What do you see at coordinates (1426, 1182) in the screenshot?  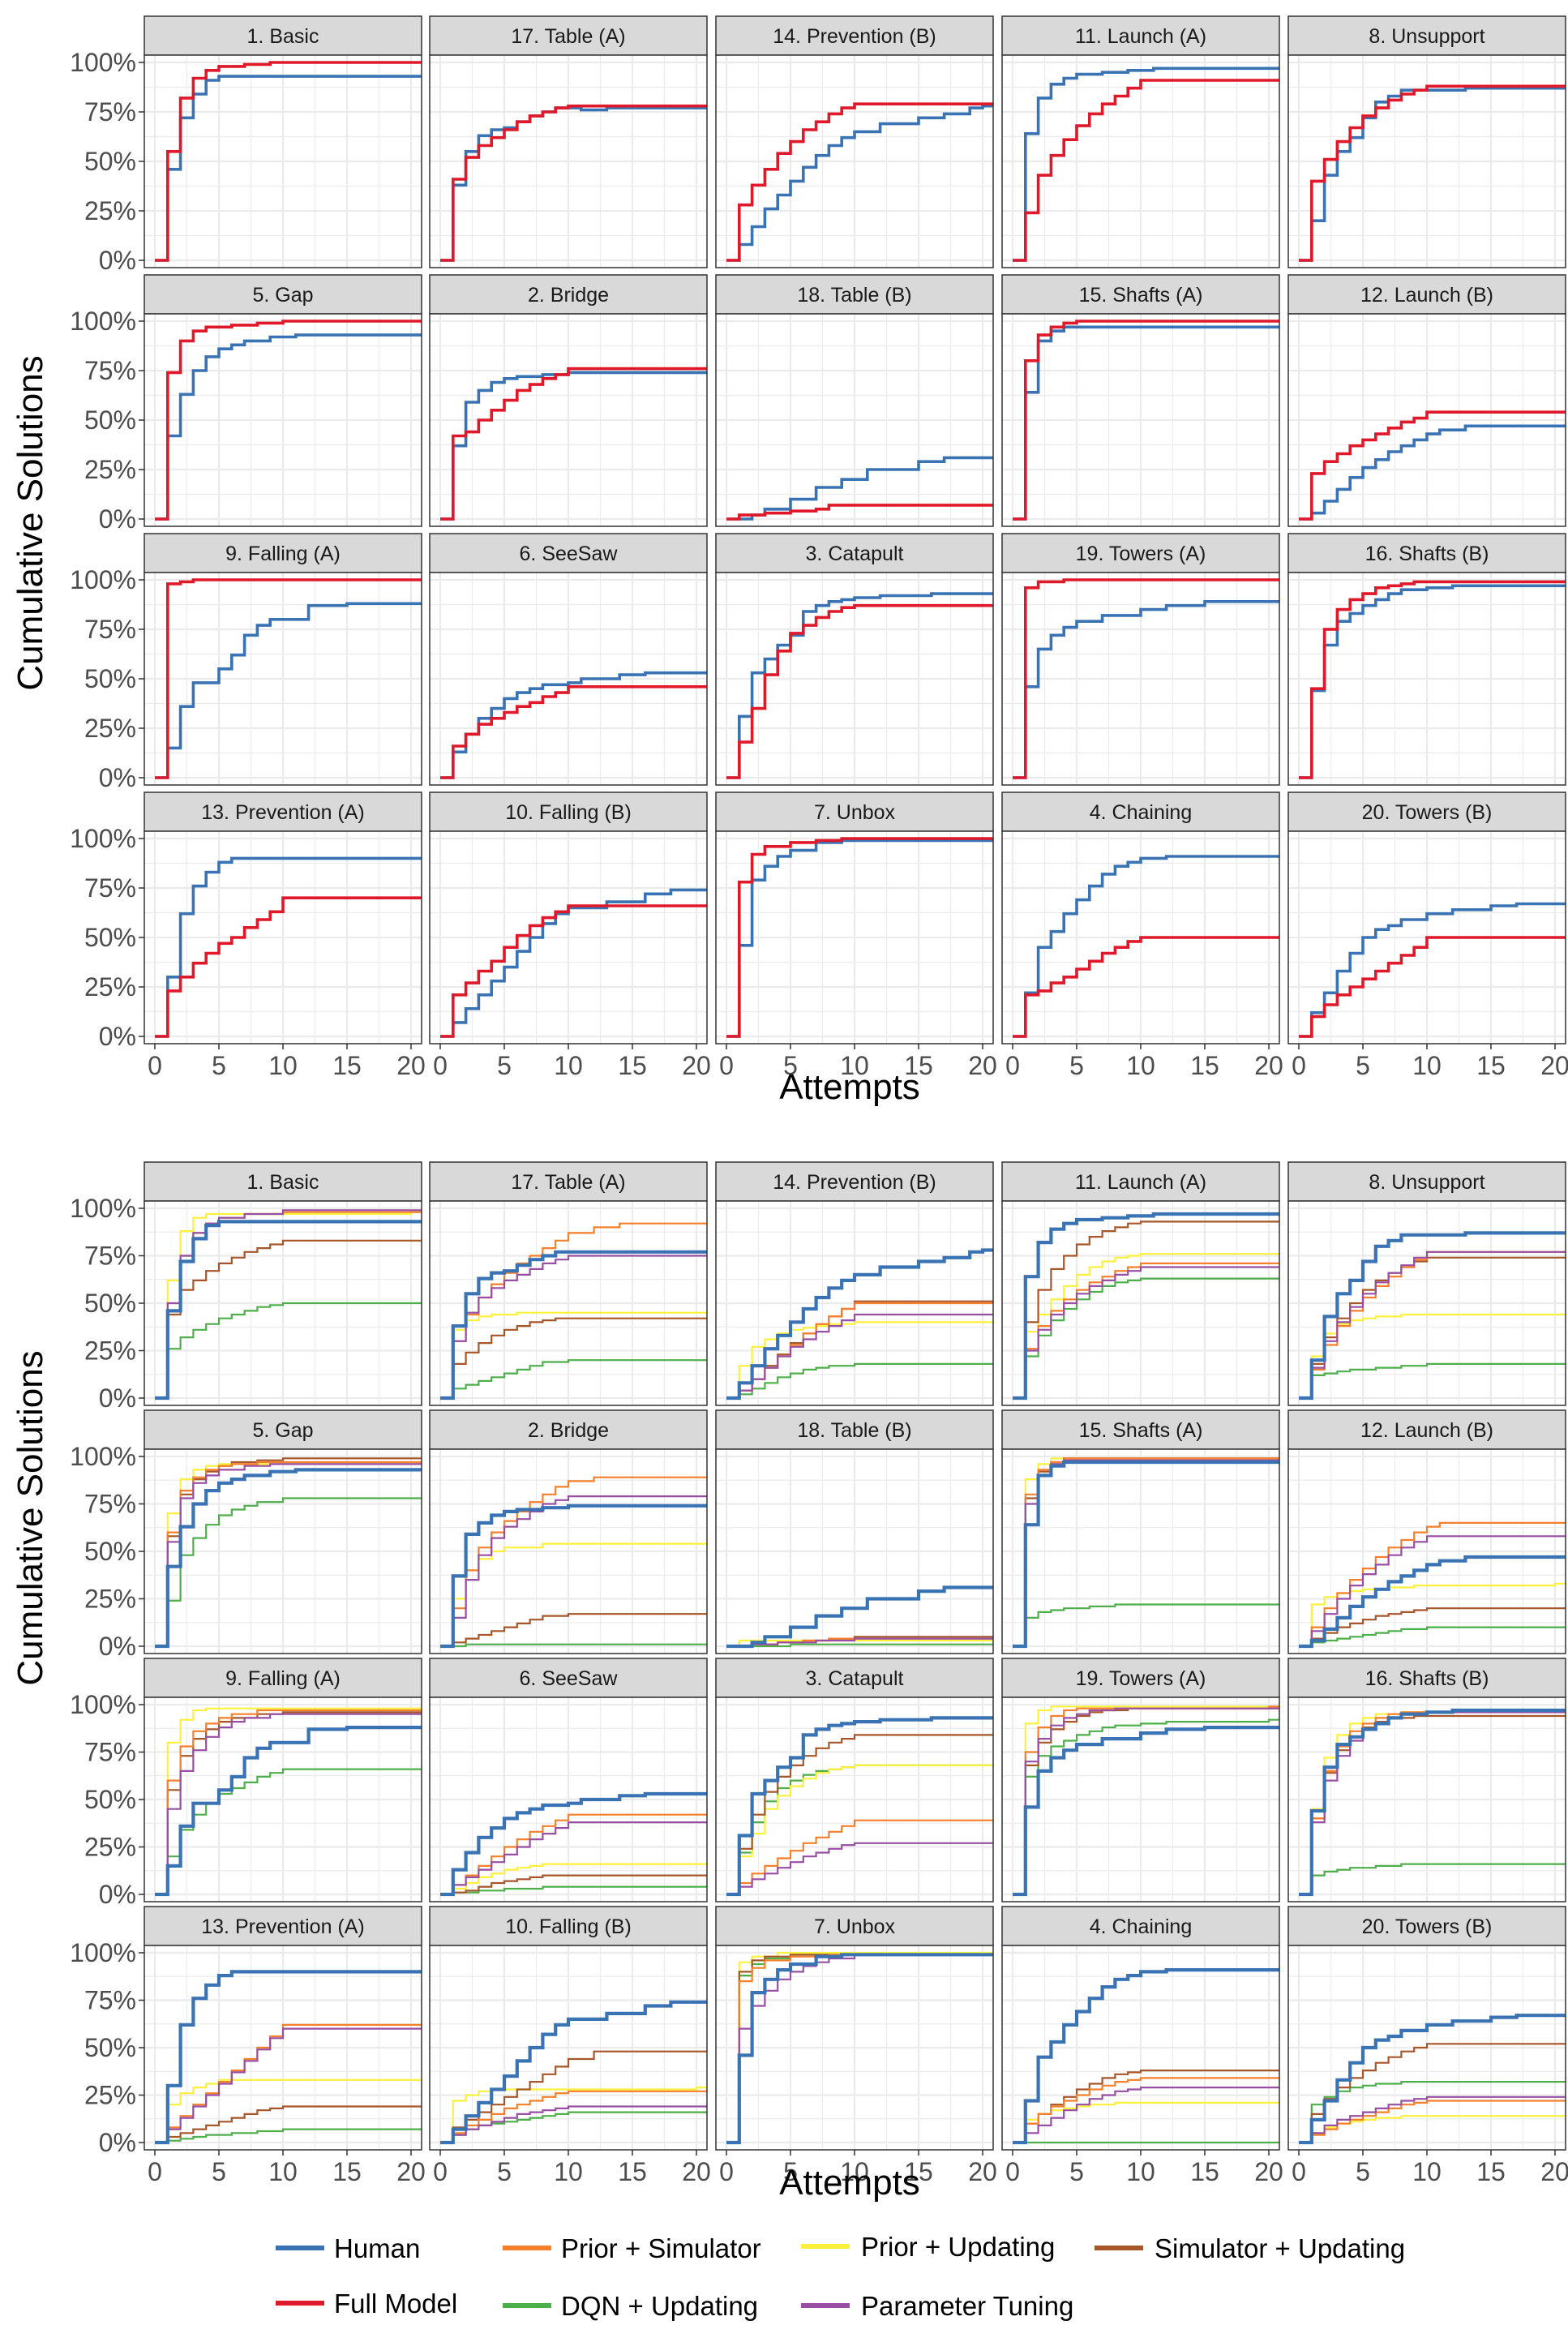 I see `facet-title: 8. Unsupport` at bounding box center [1426, 1182].